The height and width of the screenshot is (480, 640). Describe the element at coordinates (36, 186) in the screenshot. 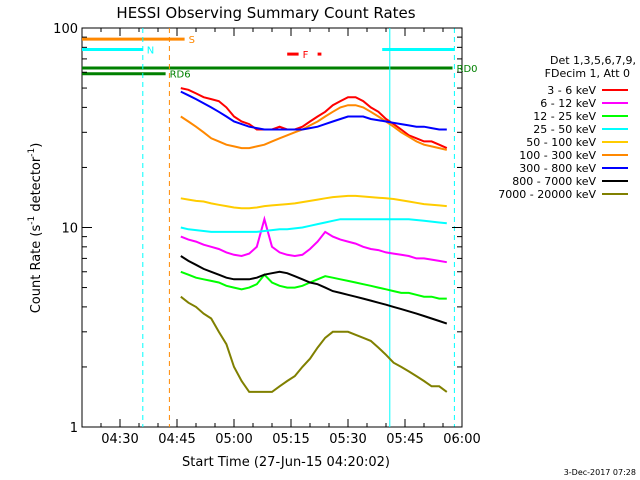

I see `y-axis-label-tail: detector` at that location.